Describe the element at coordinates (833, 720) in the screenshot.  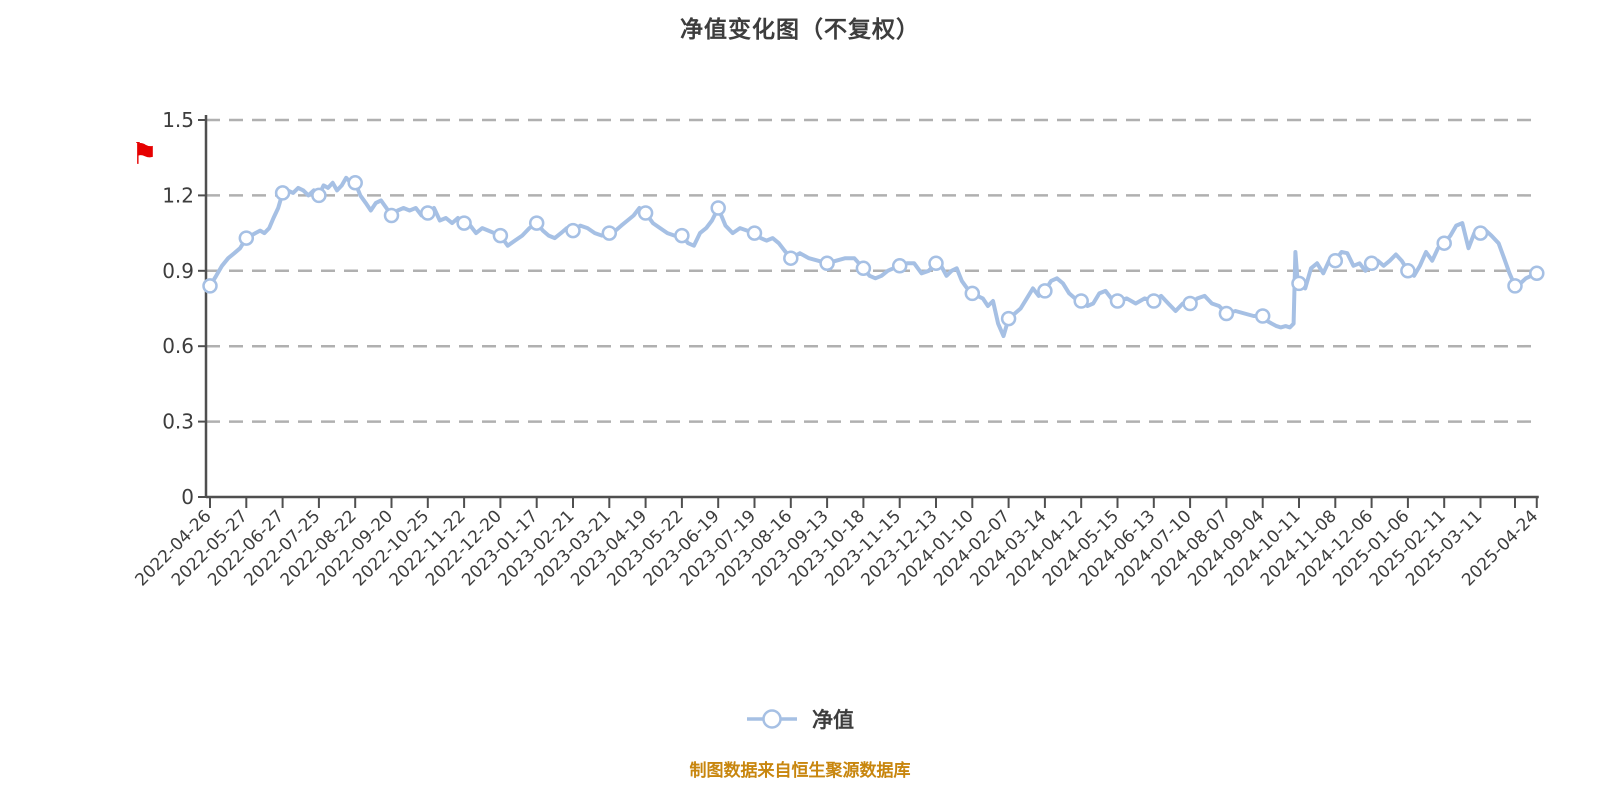
I see `legend-label: 净值` at that location.